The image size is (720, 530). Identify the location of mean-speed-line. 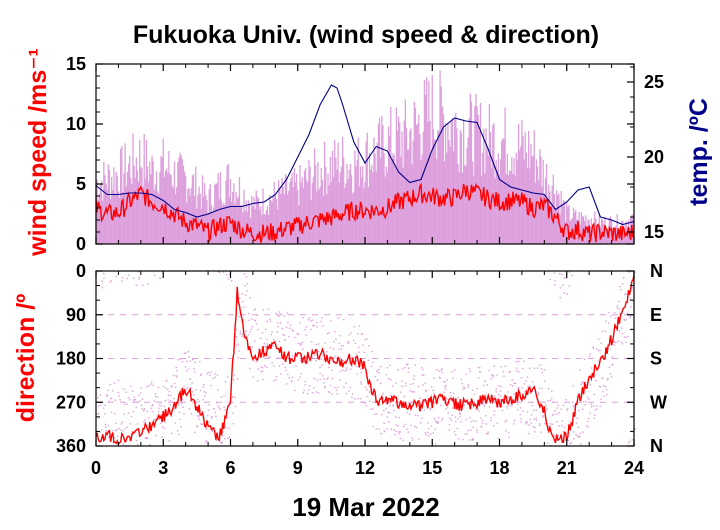
(365, 213).